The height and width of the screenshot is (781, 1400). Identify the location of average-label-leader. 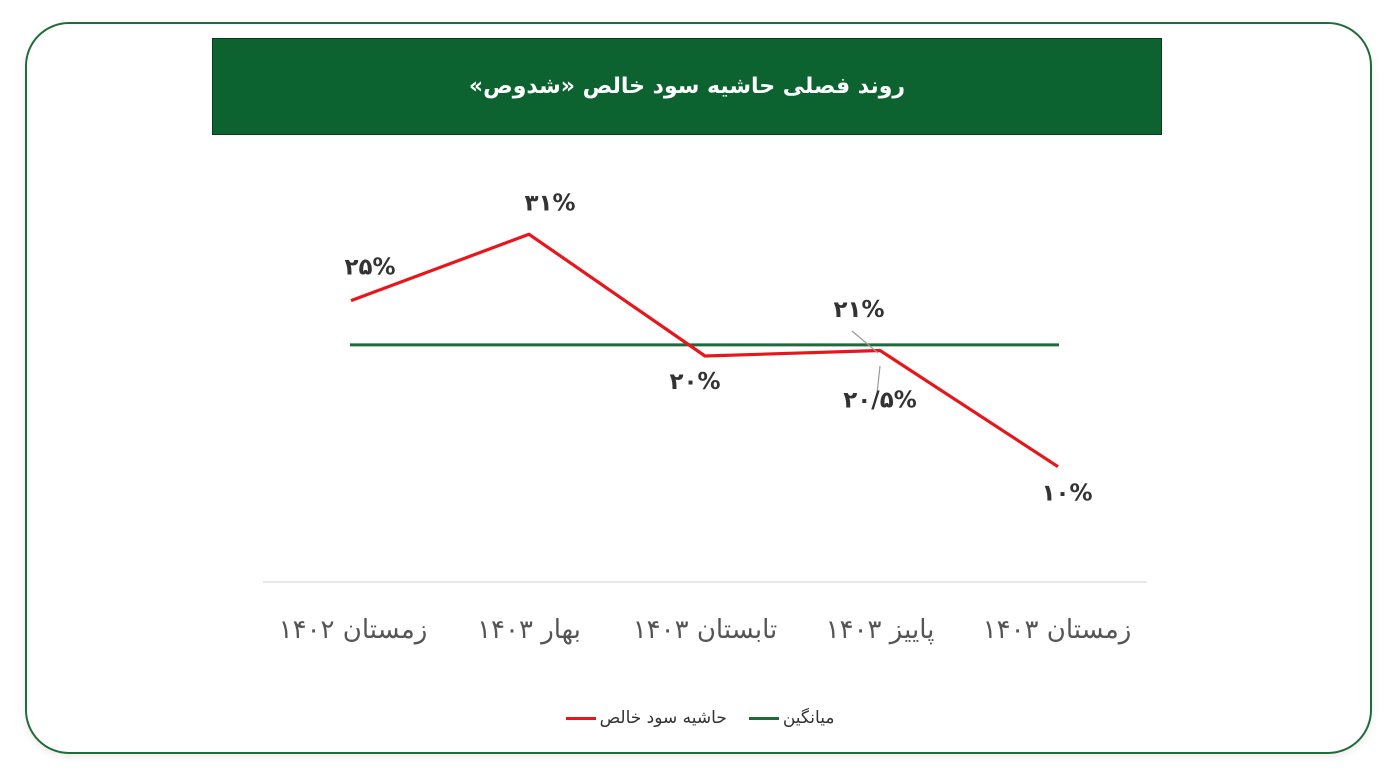
(865, 342).